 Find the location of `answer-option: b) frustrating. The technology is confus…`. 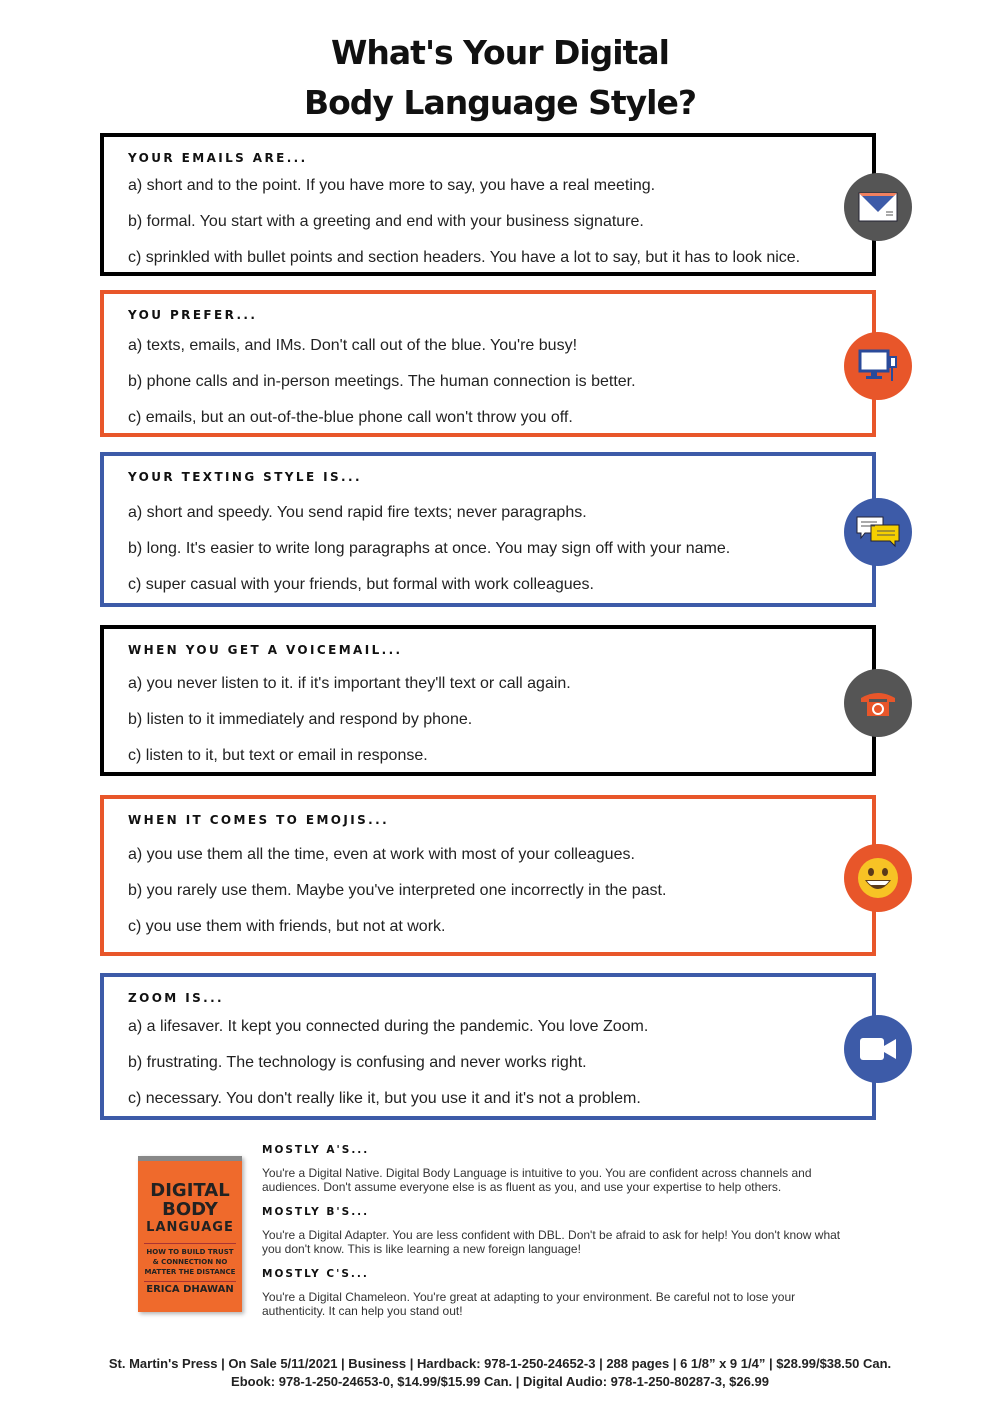

answer-option: b) frustrating. The technology is confus… is located at coordinates (357, 1062).